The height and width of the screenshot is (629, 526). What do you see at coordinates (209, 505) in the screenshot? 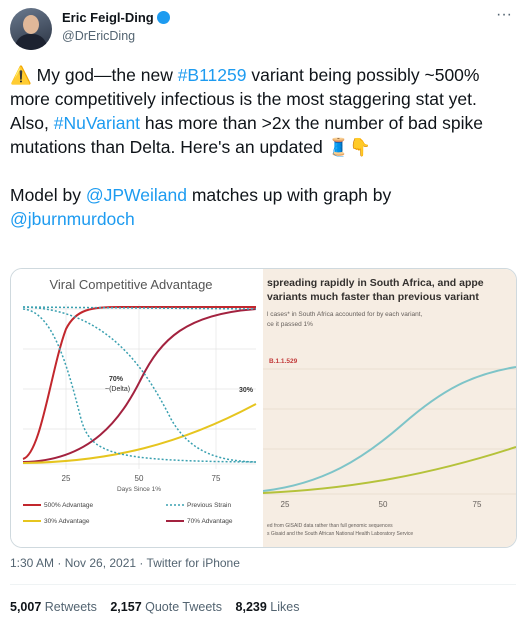
I see `legend-label: Previous Strain` at bounding box center [209, 505].